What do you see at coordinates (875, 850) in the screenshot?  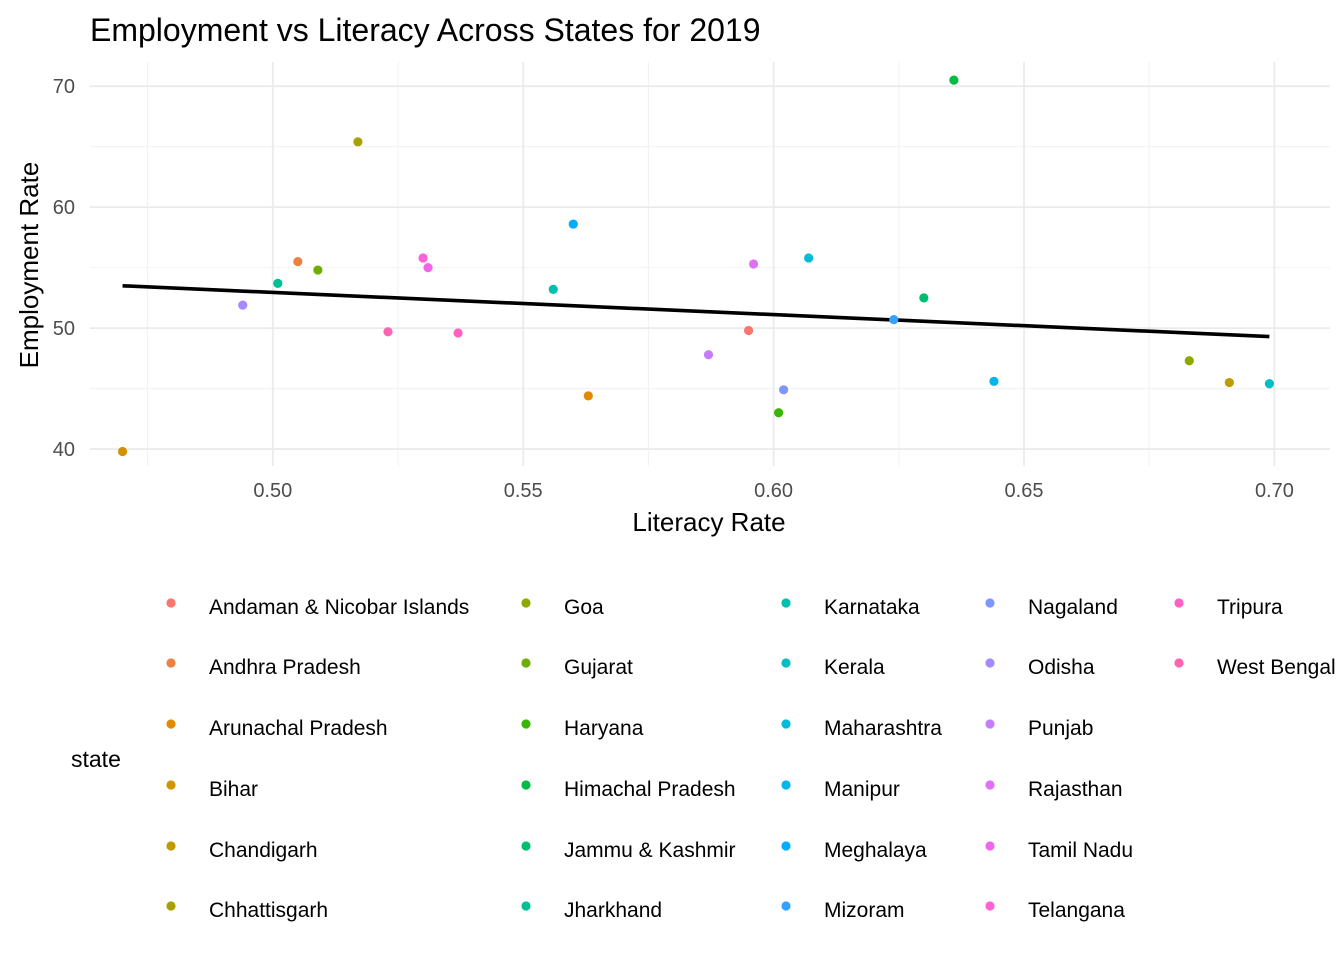 I see `legend-label: Meghalaya` at bounding box center [875, 850].